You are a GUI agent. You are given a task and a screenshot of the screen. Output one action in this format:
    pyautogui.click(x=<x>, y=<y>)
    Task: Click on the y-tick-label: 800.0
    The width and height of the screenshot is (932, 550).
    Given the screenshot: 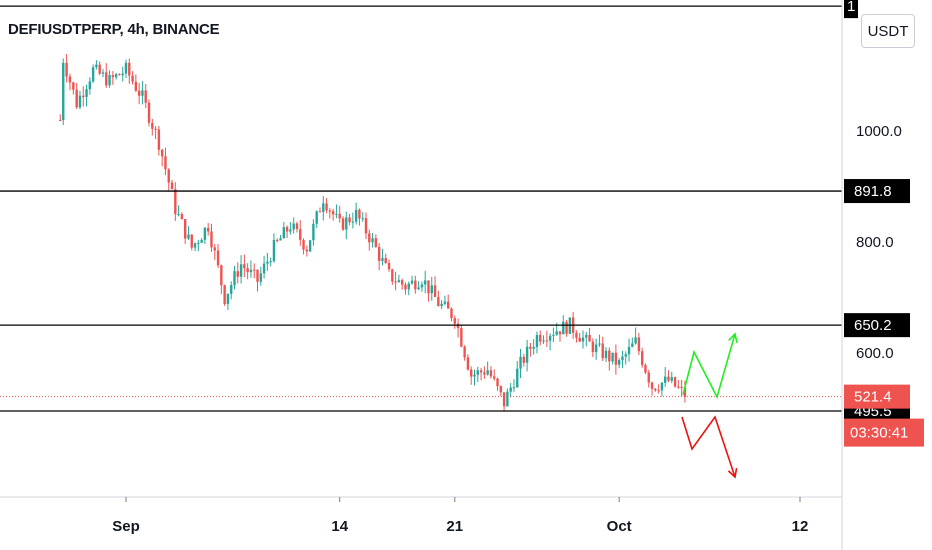 What is the action you would take?
    pyautogui.click(x=875, y=242)
    